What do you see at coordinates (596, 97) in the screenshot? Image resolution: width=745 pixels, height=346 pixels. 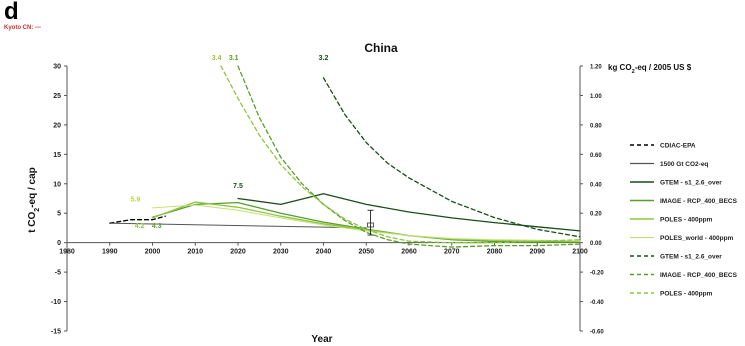 I see `y2-tick-label: 1.00` at bounding box center [596, 97].